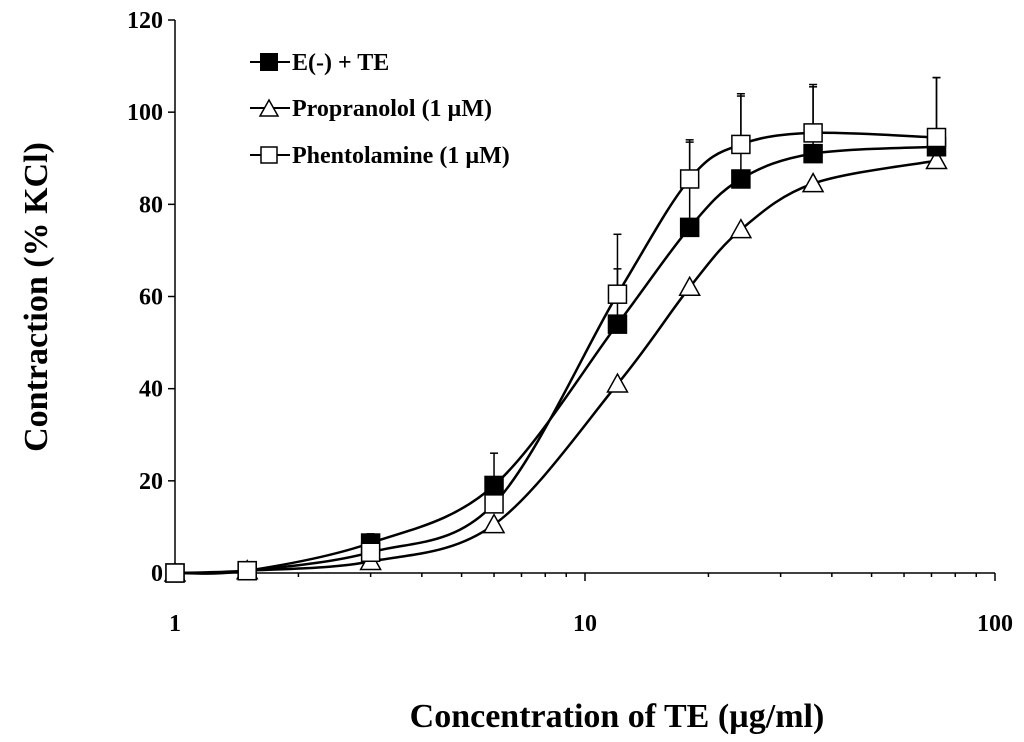  I want to click on x-tick-label: 1, so click(175, 624).